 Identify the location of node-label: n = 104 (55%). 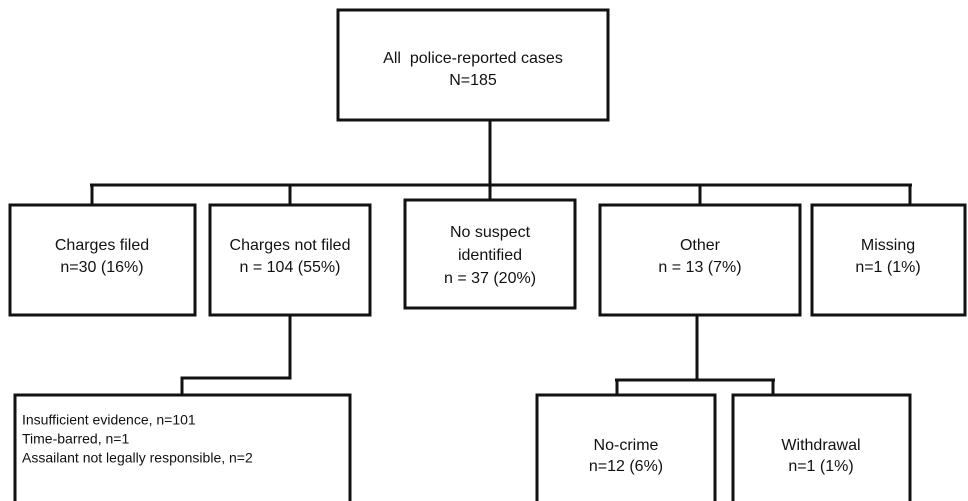
(290, 267).